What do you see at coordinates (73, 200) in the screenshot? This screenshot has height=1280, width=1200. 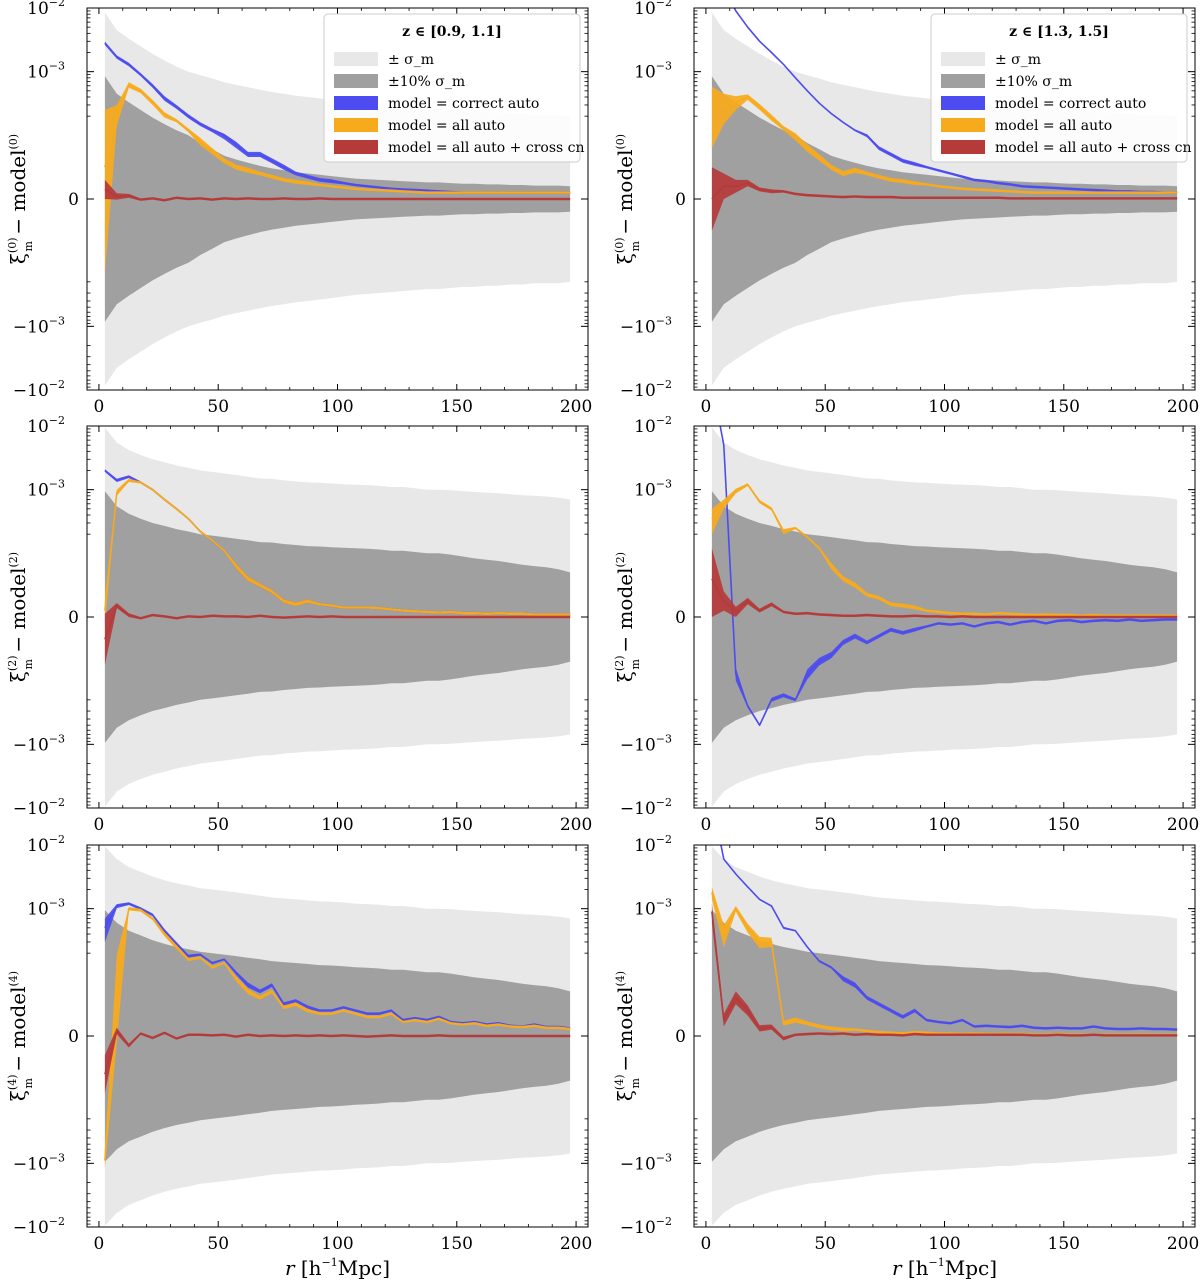 I see `panel-z-low-ell0-ytick-label: 0` at bounding box center [73, 200].